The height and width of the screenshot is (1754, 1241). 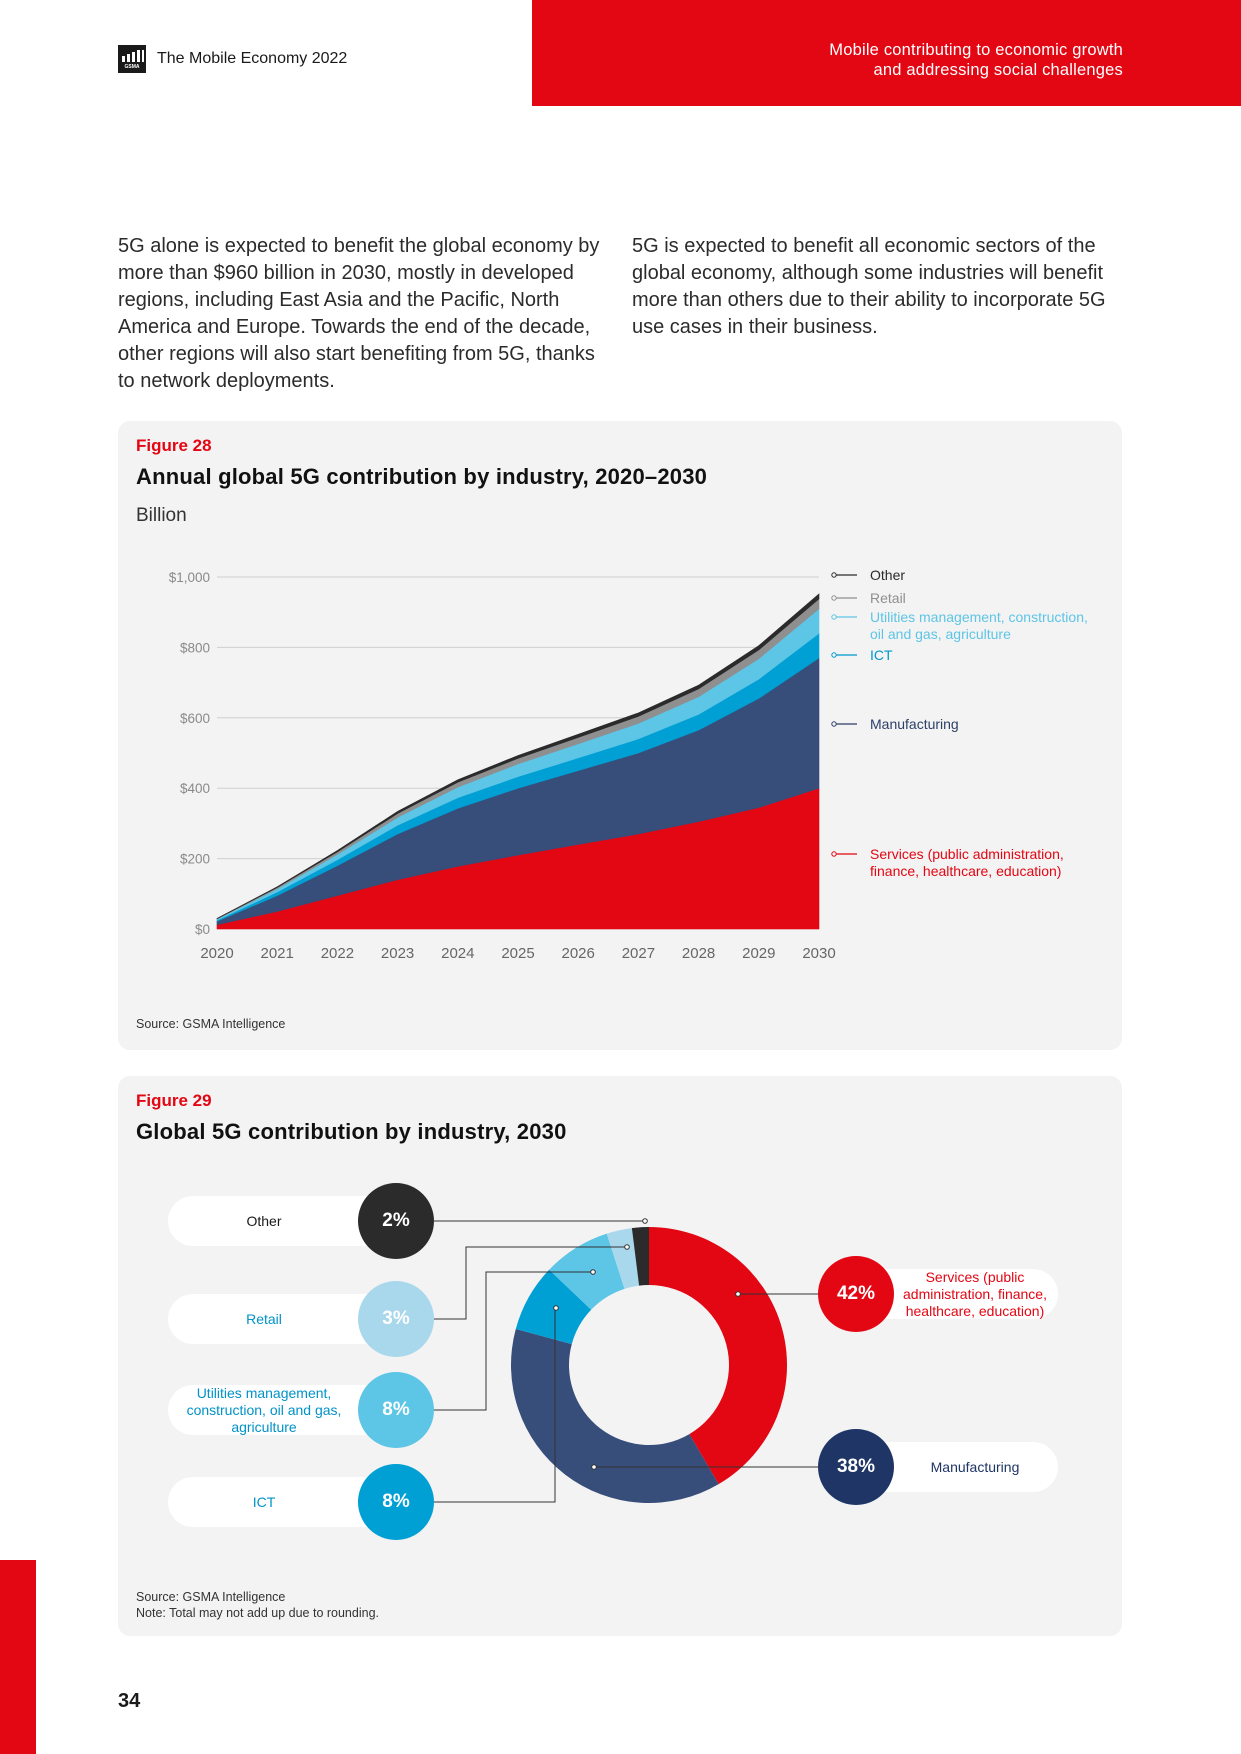 What do you see at coordinates (818, 953) in the screenshot?
I see `x-tick-label: 2030` at bounding box center [818, 953].